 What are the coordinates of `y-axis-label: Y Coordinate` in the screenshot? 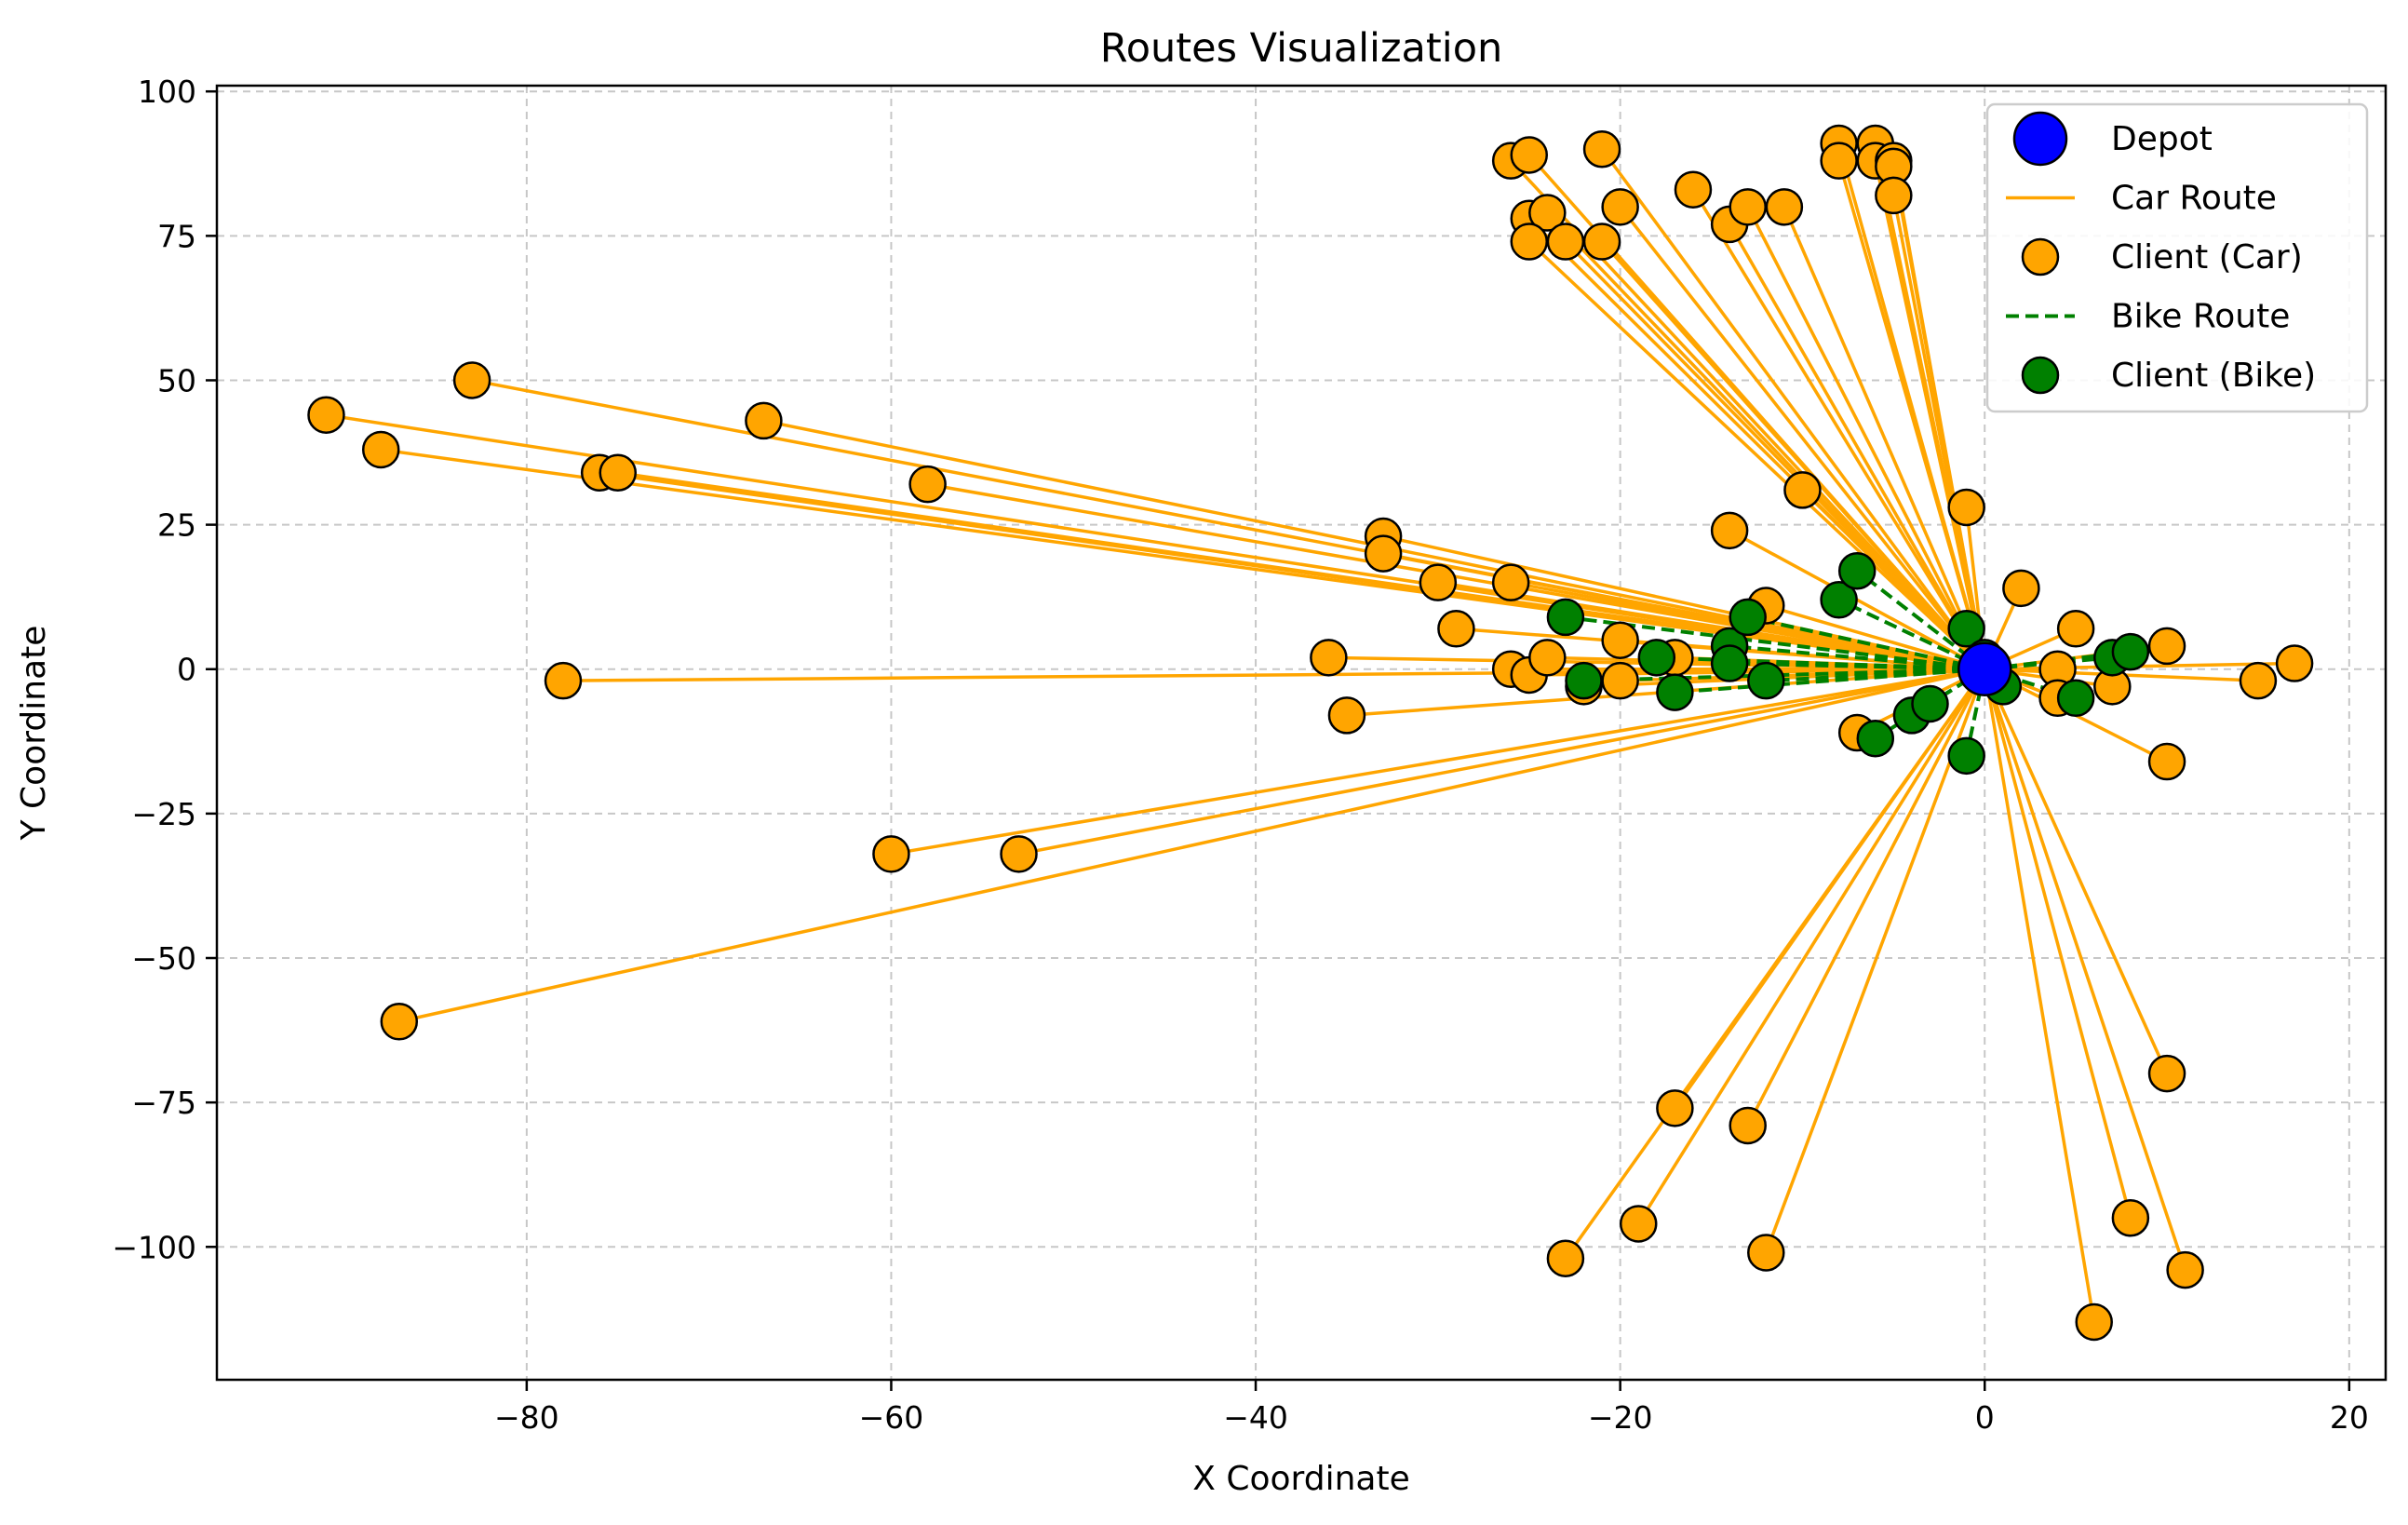 It's located at (34, 734).